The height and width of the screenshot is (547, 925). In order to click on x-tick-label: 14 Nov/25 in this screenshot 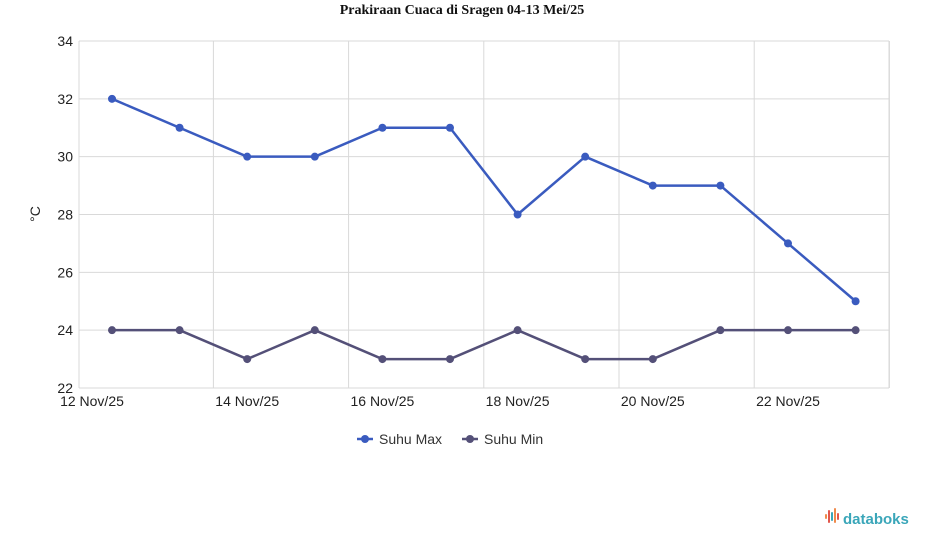, I will do `click(247, 401)`.